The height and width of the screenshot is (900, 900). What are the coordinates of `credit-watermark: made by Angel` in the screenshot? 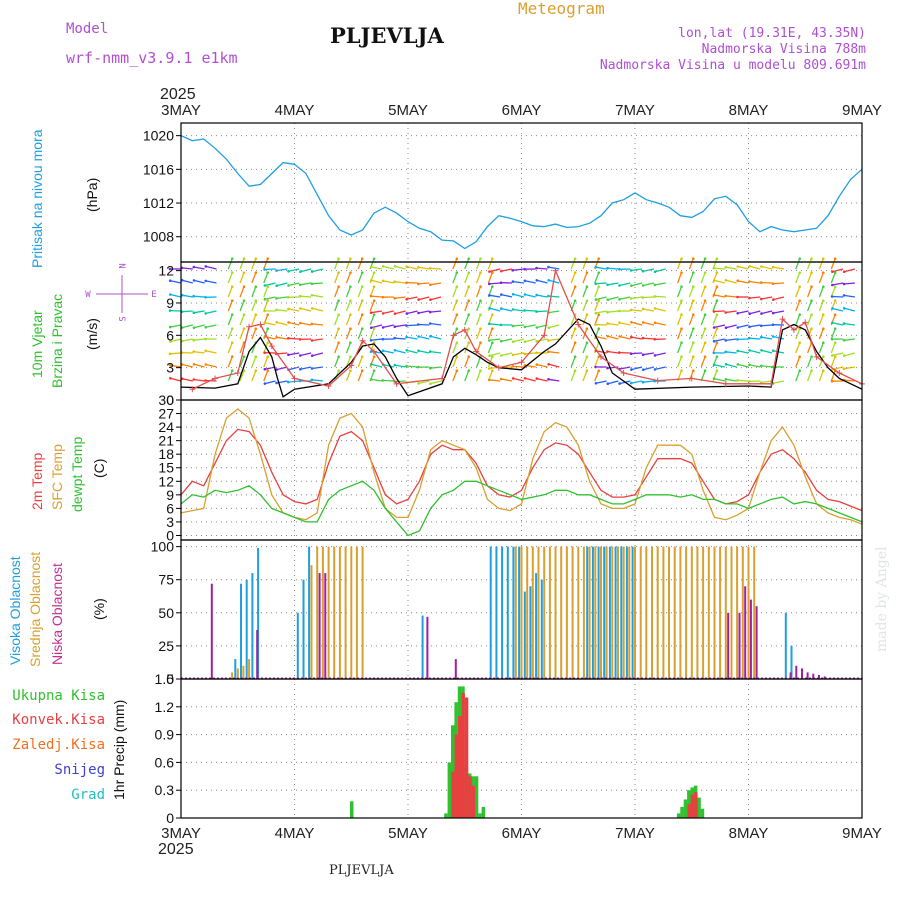 It's located at (882, 599).